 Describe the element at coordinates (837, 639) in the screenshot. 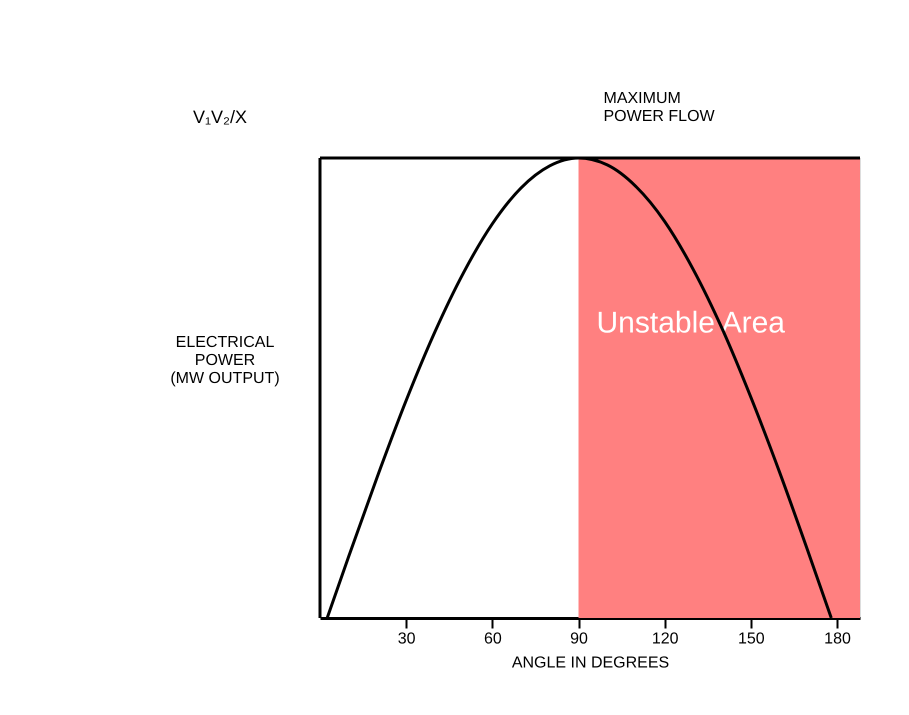

I see `x-tick-label: 180` at that location.